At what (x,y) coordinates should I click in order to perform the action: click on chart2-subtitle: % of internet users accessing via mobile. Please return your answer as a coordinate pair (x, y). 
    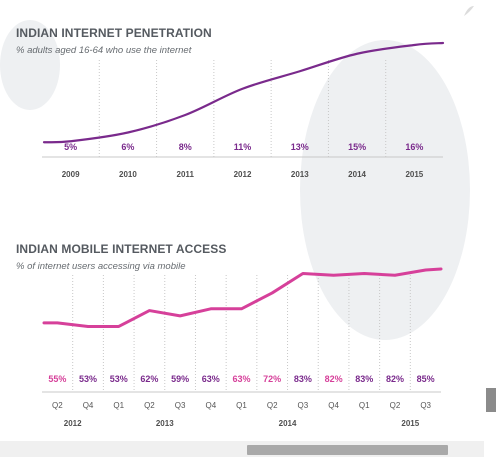
    Looking at the image, I should click on (101, 266).